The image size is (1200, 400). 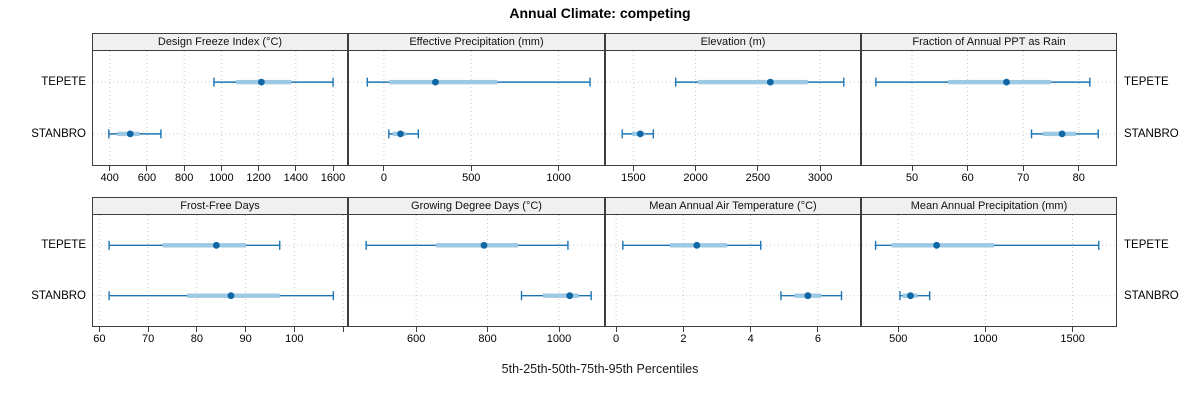 I want to click on strip-fraction-of-annual-ppt-as-rain: Fraction of Annual PPT as Rain, so click(x=989, y=42).